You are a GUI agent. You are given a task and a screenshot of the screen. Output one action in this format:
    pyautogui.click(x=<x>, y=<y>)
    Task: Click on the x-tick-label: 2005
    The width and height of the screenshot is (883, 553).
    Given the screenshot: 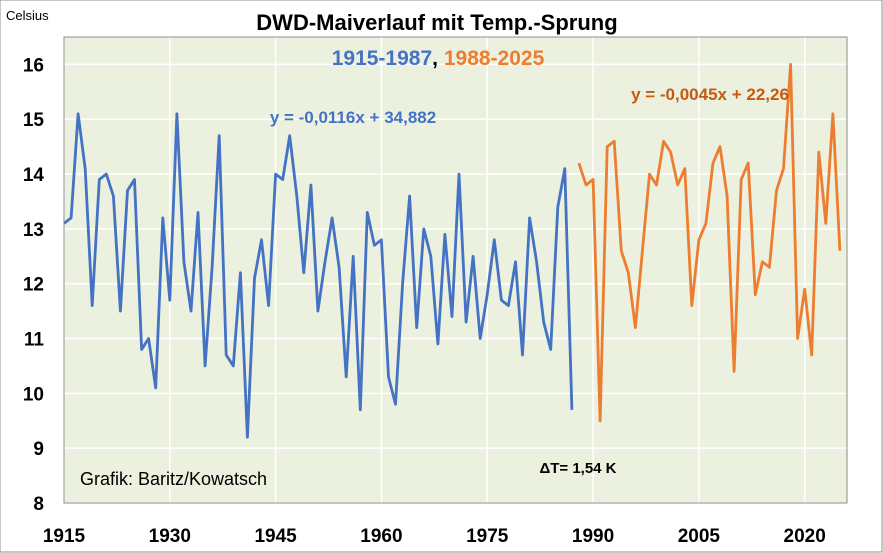 What is the action you would take?
    pyautogui.click(x=699, y=536)
    